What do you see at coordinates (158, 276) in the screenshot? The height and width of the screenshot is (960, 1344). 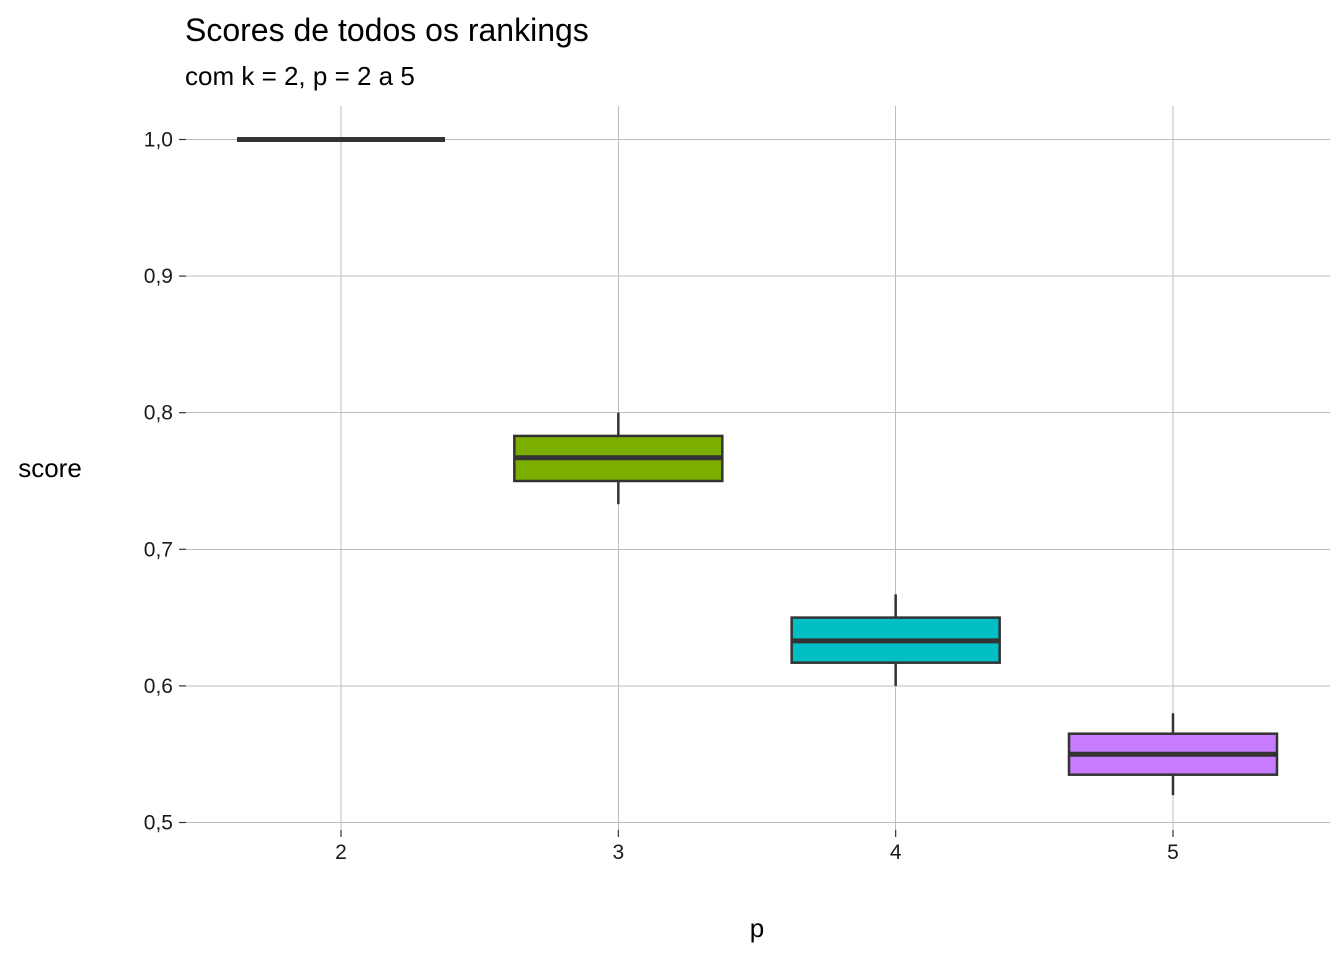 I see `y-tick-label: 0,9` at bounding box center [158, 276].